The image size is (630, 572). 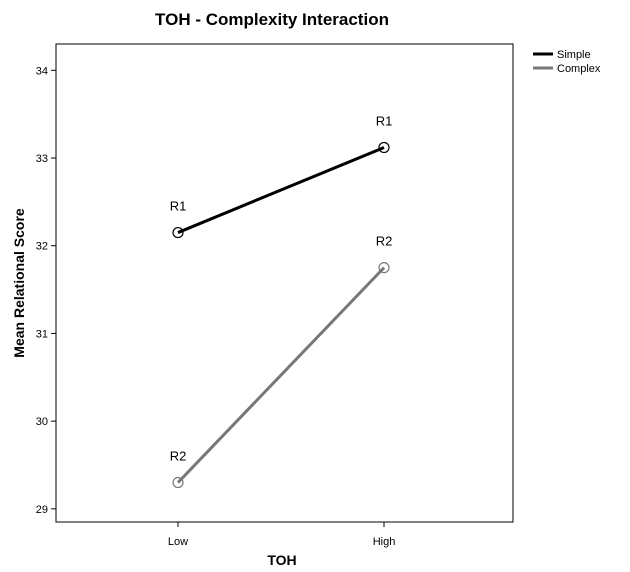 I want to click on y-axis-title: Mean Relational Score, so click(x=19, y=283).